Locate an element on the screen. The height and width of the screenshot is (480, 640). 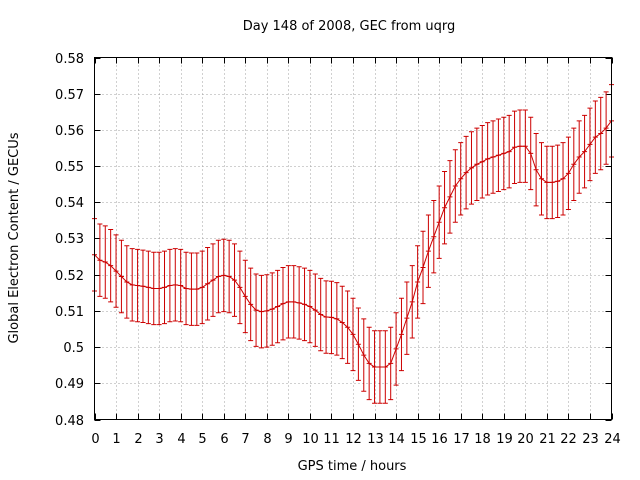
x-tick-label: 24 is located at coordinates (612, 439).